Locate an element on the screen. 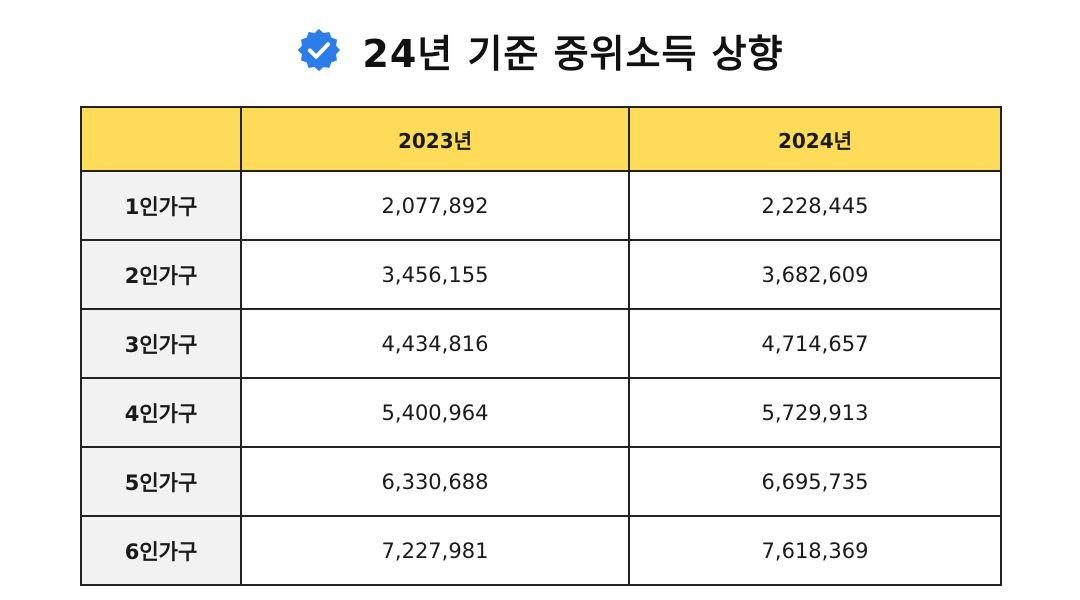  header-2023: 2023년 is located at coordinates (435, 139).